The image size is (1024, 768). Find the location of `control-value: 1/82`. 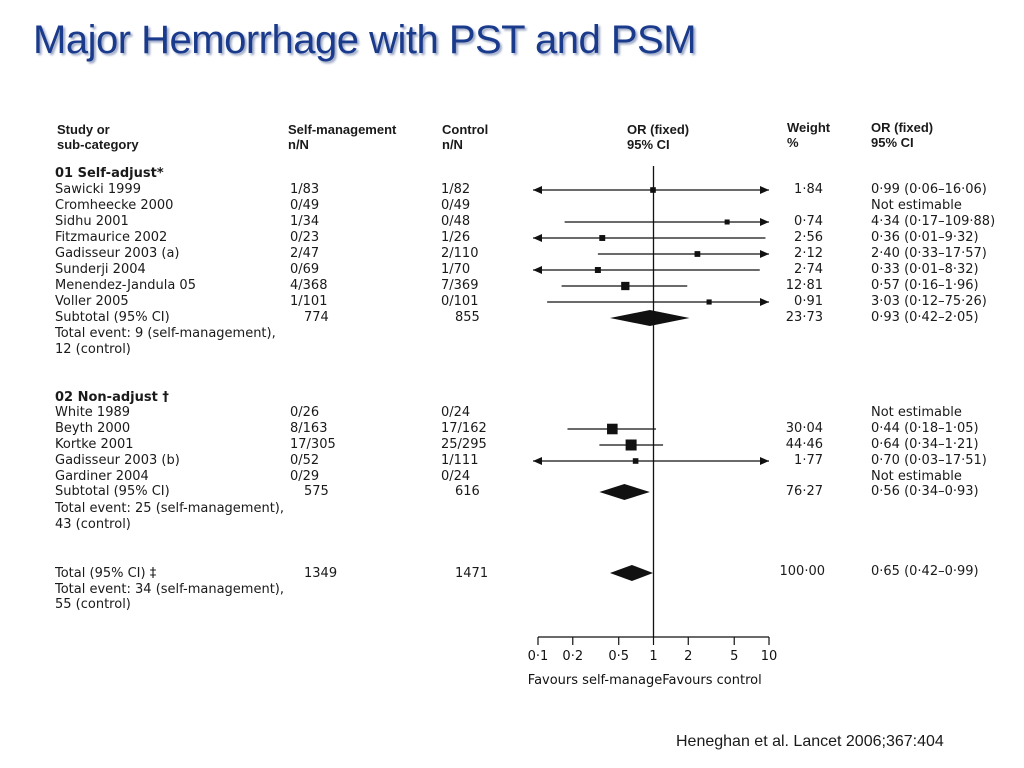

control-value: 1/82 is located at coordinates (456, 189).